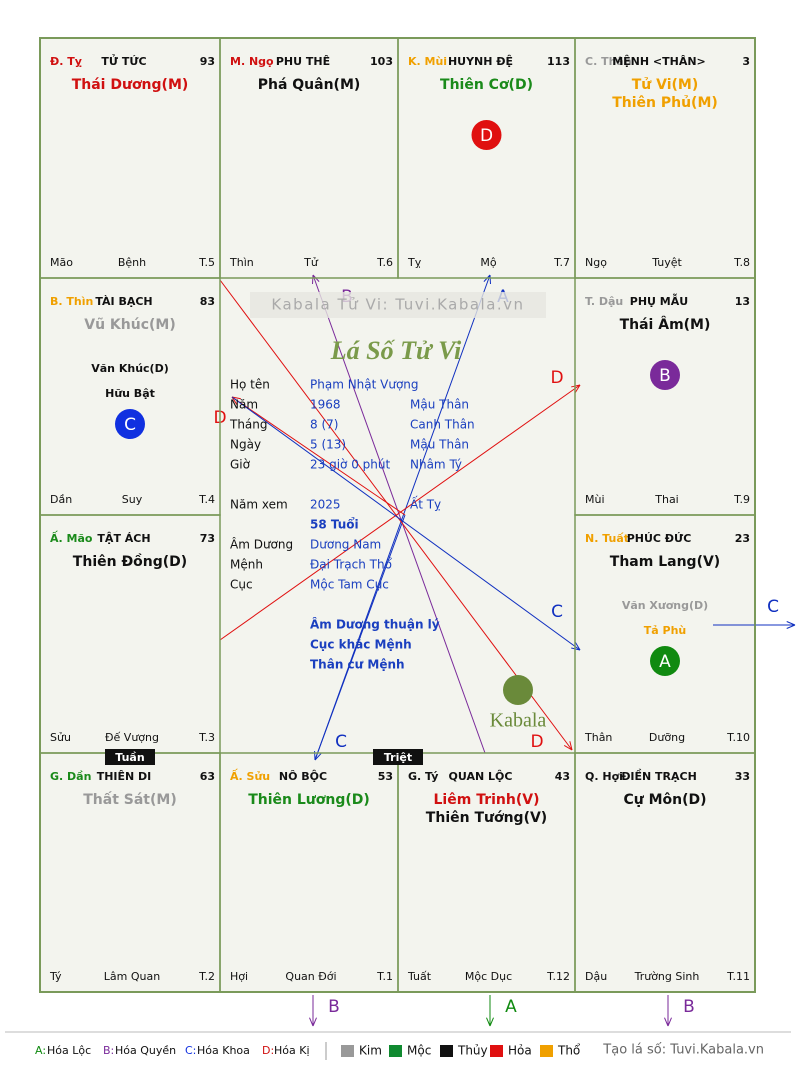 The height and width of the screenshot is (1070, 796). I want to click on bottom-mid: Dưỡng, so click(667, 737).